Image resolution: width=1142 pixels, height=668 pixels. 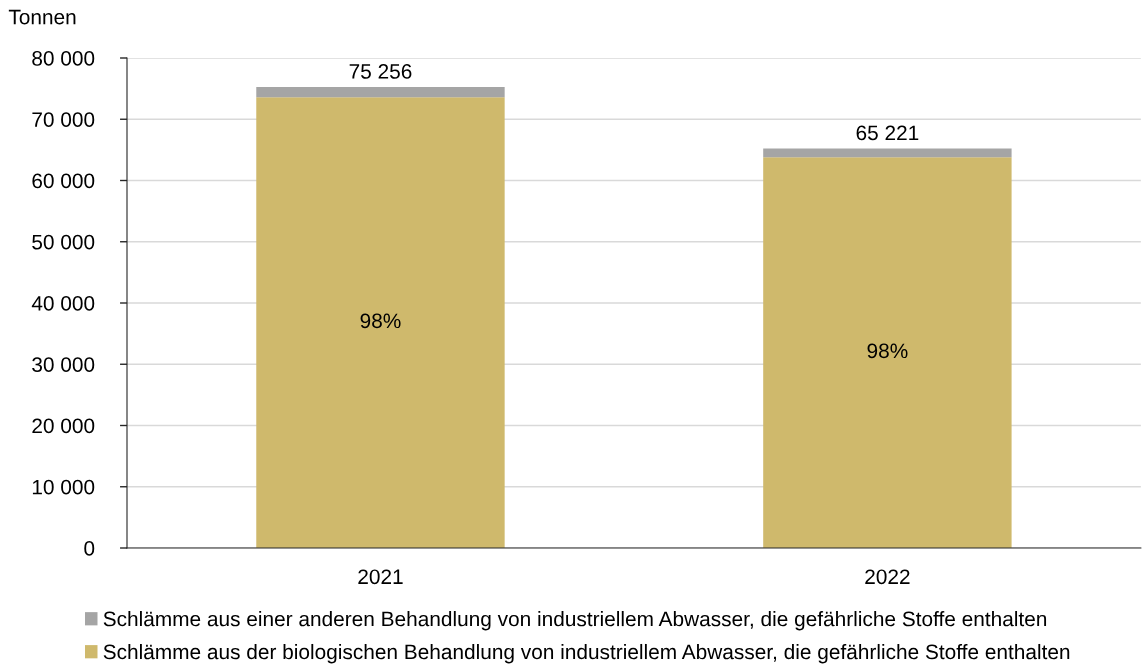 What do you see at coordinates (380, 71) in the screenshot?
I see `total-label: 75 256` at bounding box center [380, 71].